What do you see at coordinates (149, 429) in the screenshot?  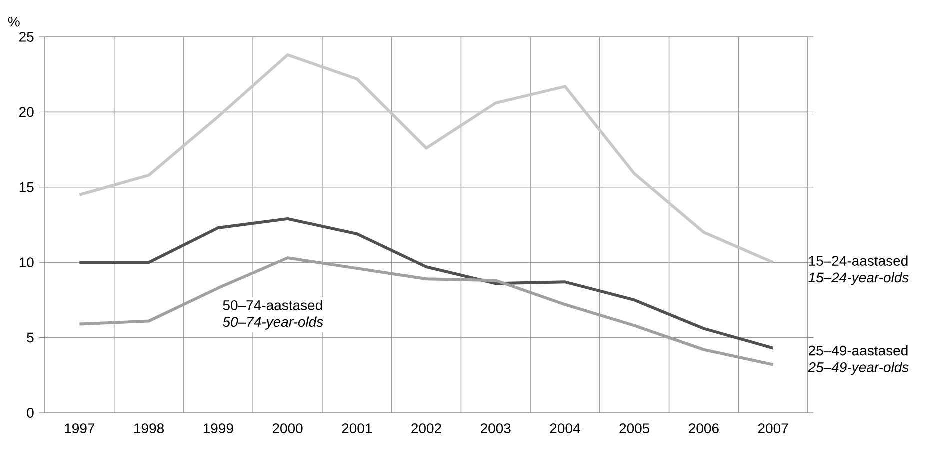 I see `x-tick-label: 1998` at bounding box center [149, 429].